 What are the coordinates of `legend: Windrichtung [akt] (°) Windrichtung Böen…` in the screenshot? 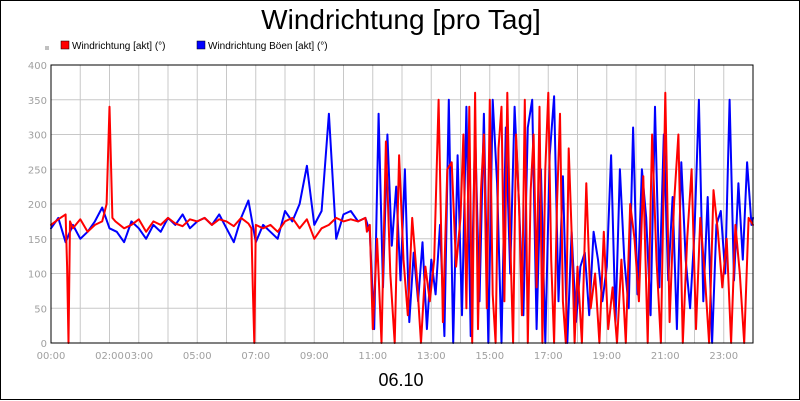 It's located at (186, 46).